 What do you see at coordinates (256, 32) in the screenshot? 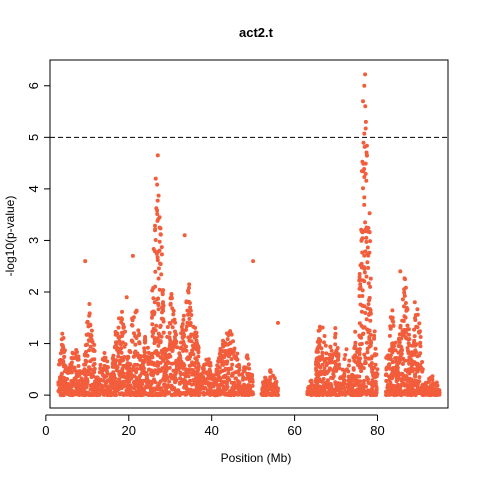
I see `chart-title: act2.t` at bounding box center [256, 32].